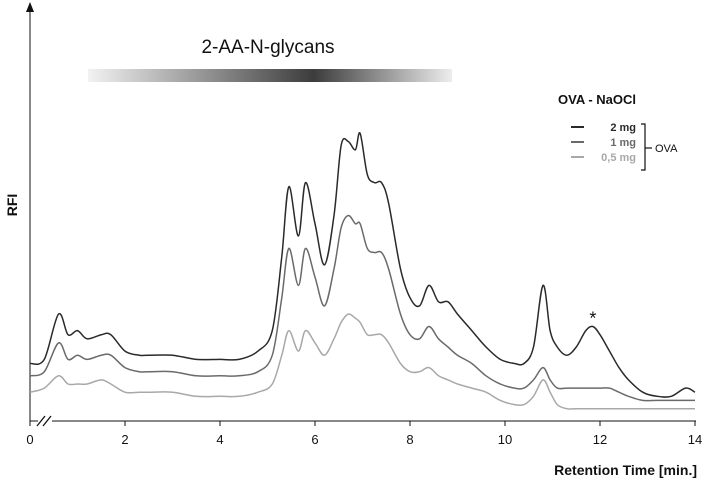 This screenshot has height=488, width=706. I want to click on legend-bracket, so click(643, 147).